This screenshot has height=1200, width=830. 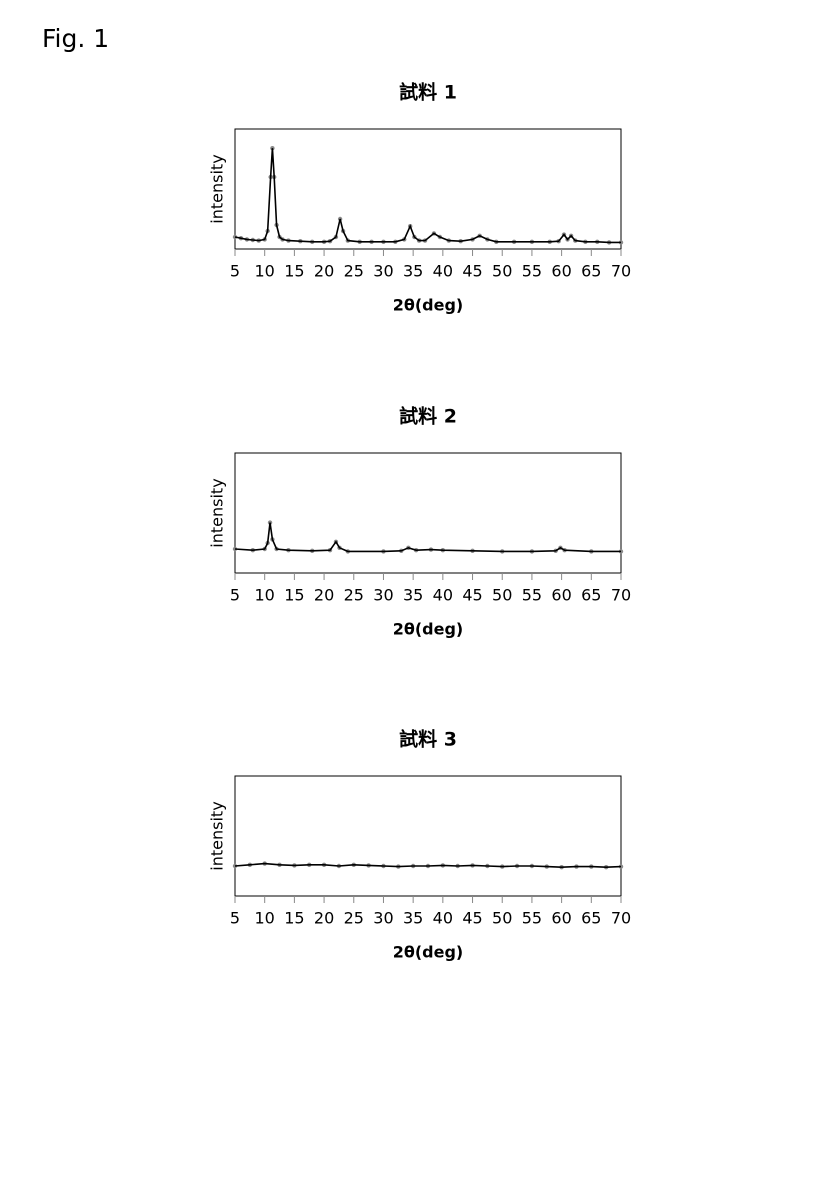 What do you see at coordinates (75, 38) in the screenshot?
I see `figure-label: Fig. 1` at bounding box center [75, 38].